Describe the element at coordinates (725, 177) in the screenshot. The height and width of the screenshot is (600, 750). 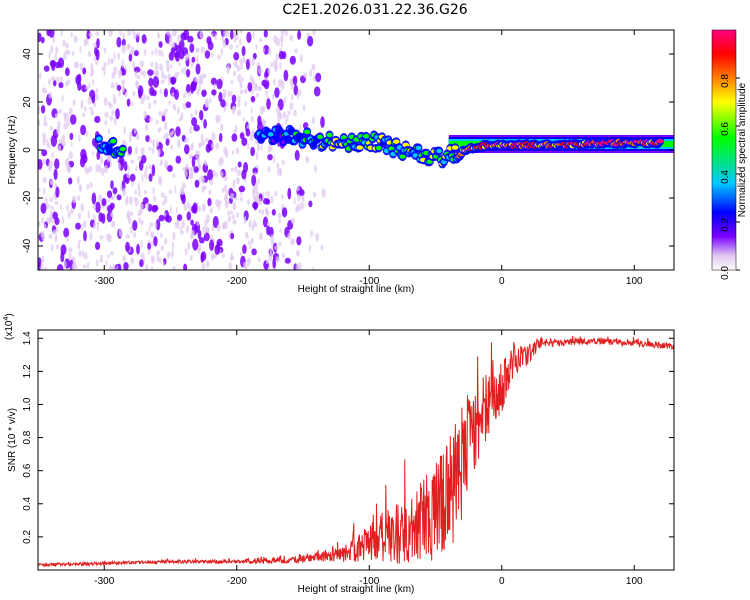
I see `colorbar-tick-label: 0.4` at that location.